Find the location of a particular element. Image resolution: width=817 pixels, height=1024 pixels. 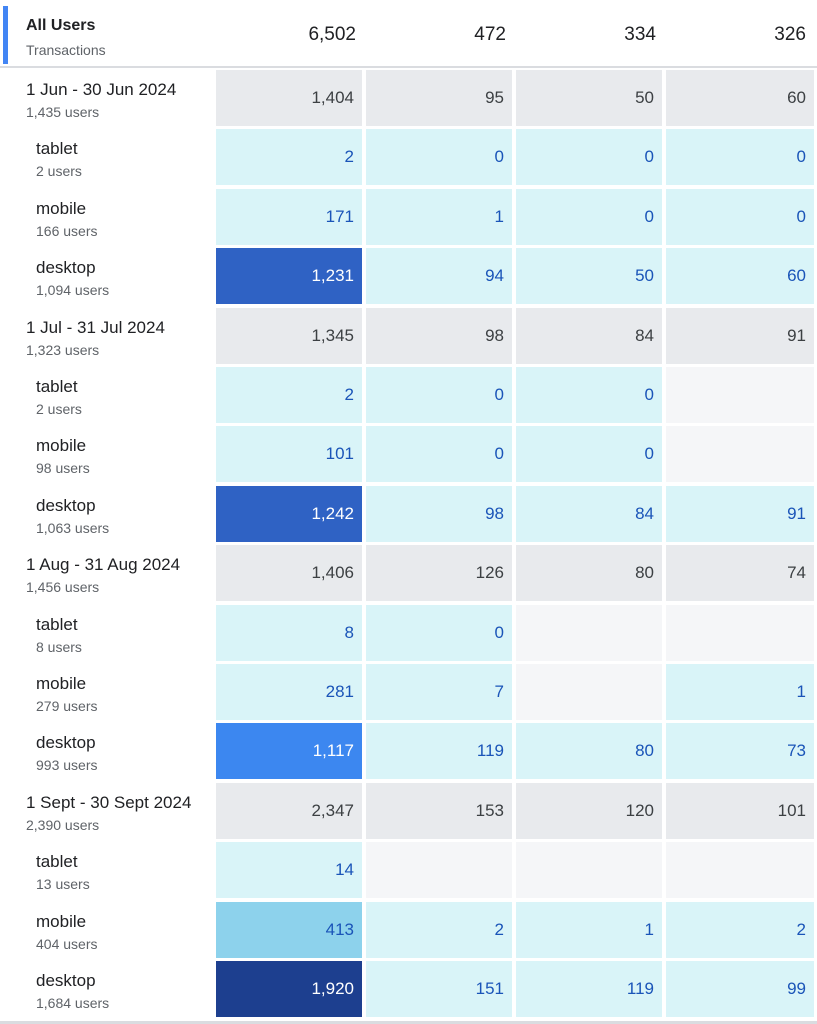

data-cell: 413 is located at coordinates (289, 930).